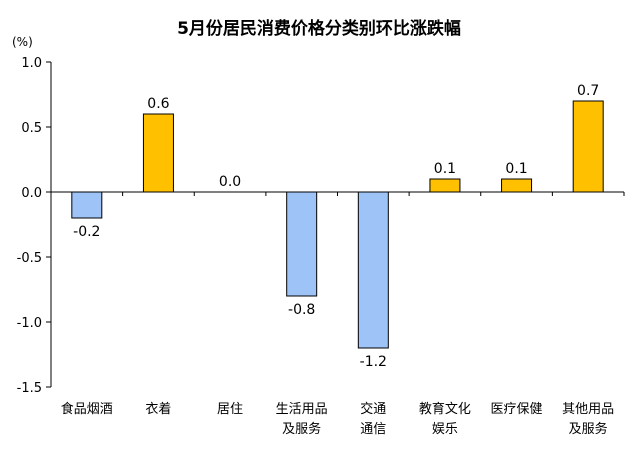 This screenshot has width=638, height=453. I want to click on data-label: -1.2, so click(373, 362).